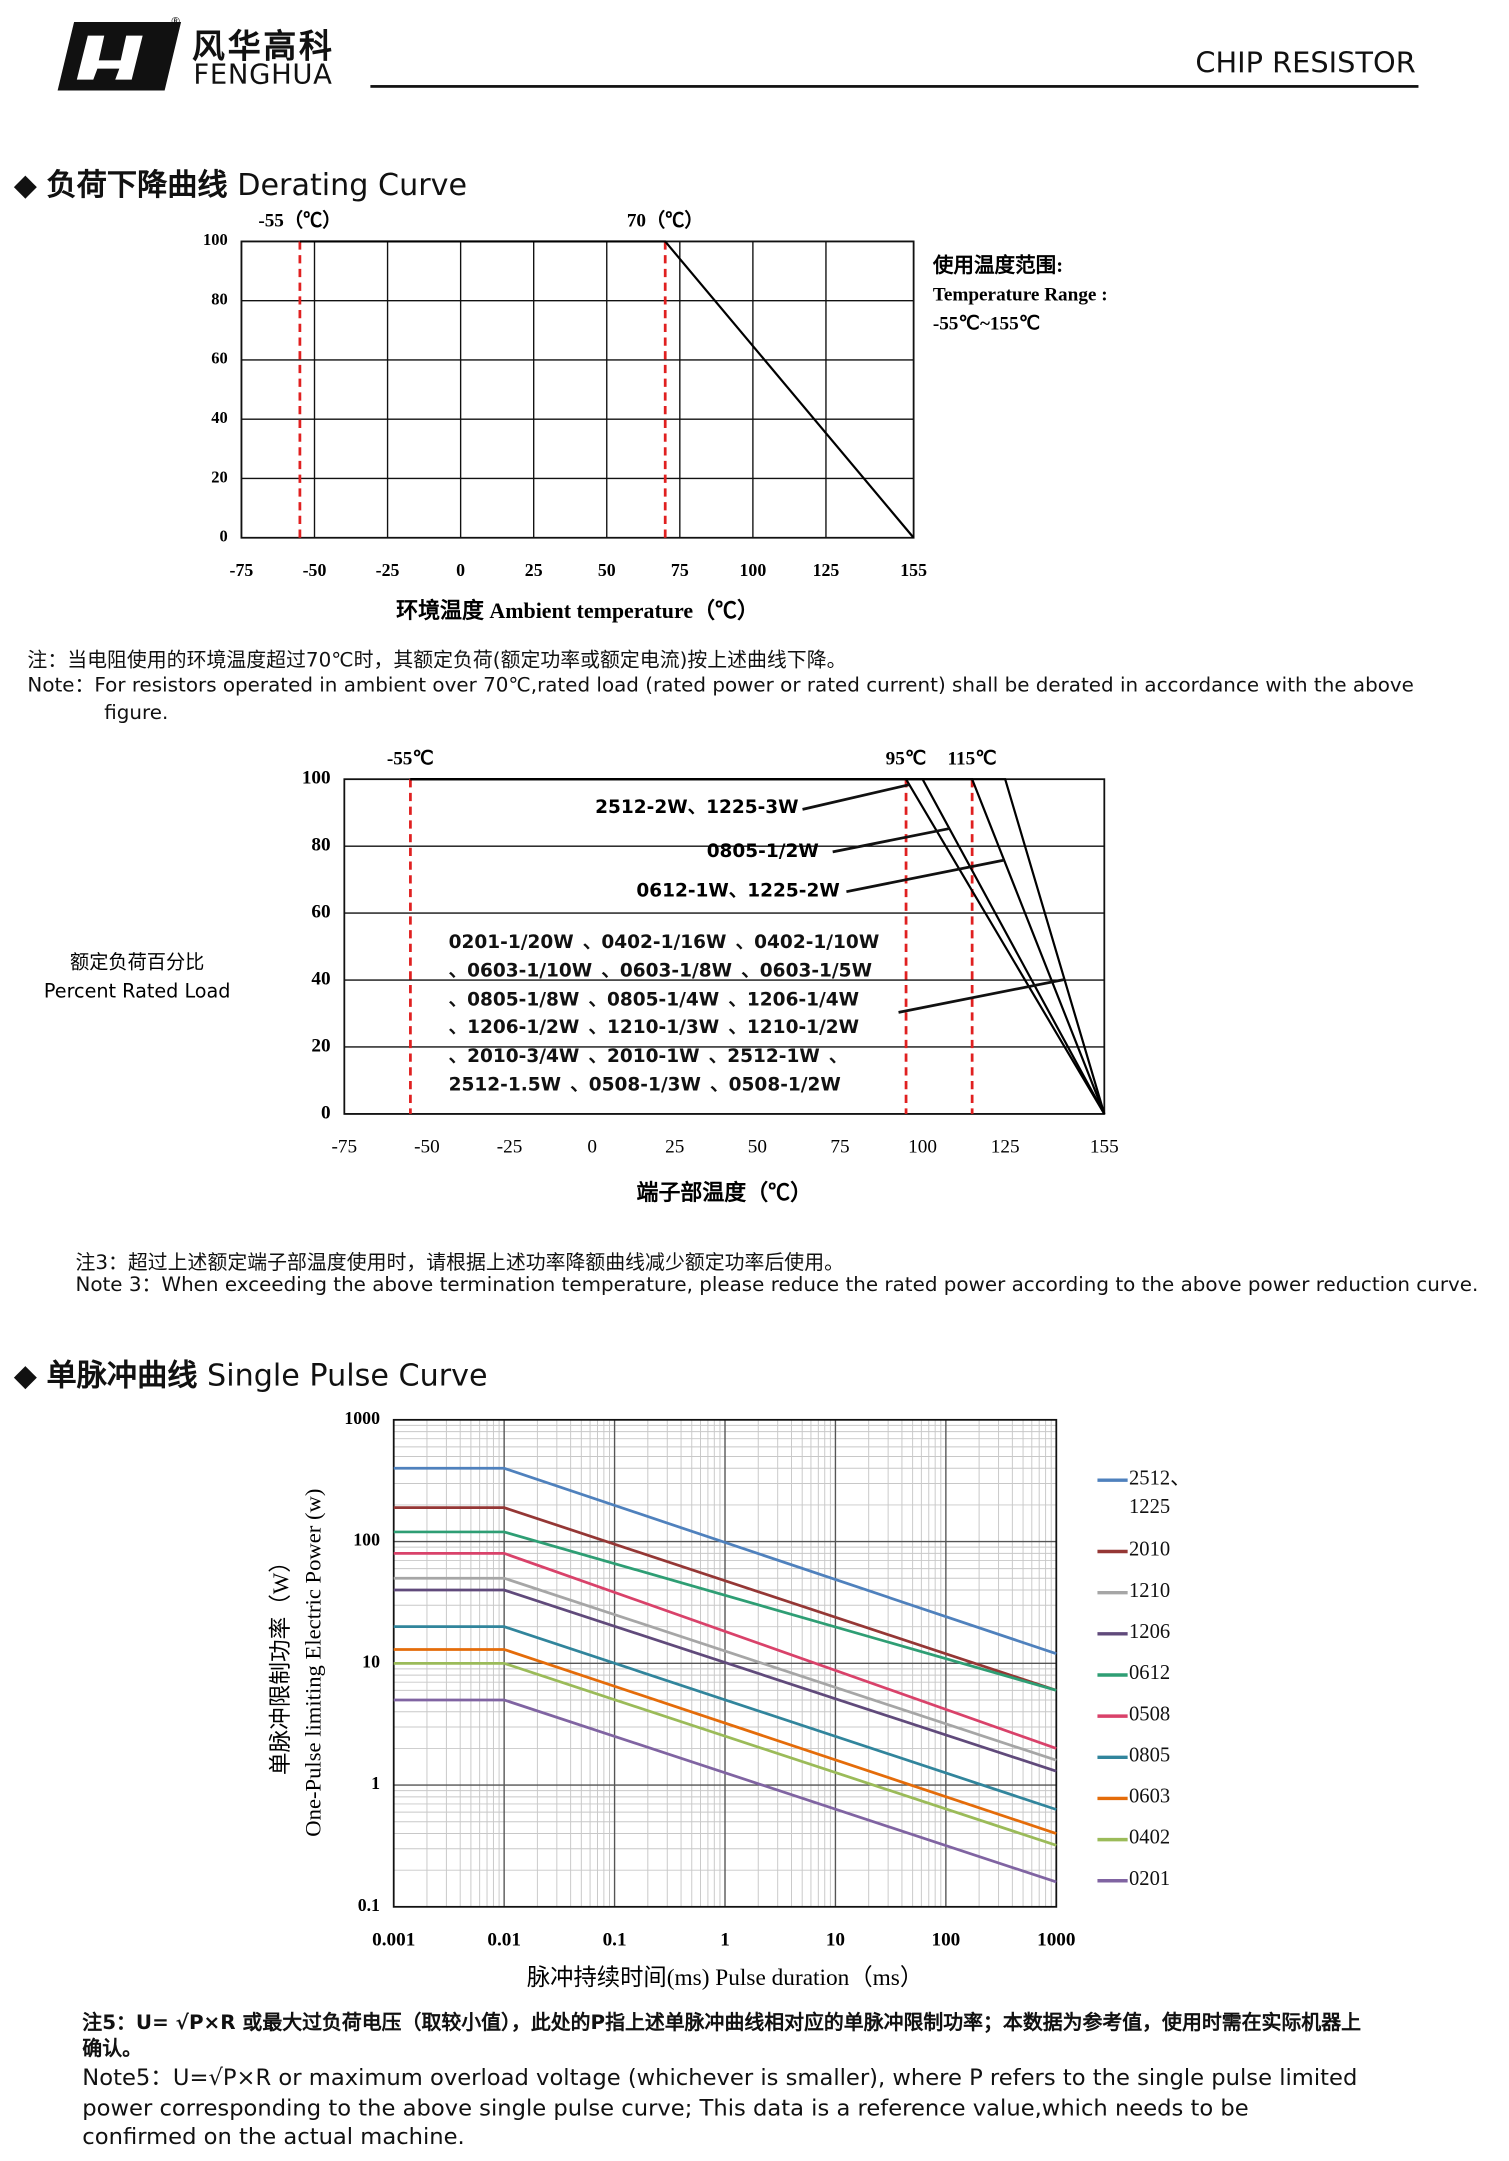 This screenshot has width=1509, height=2161. I want to click on x-tick-label: 1000, so click(1056, 1940).